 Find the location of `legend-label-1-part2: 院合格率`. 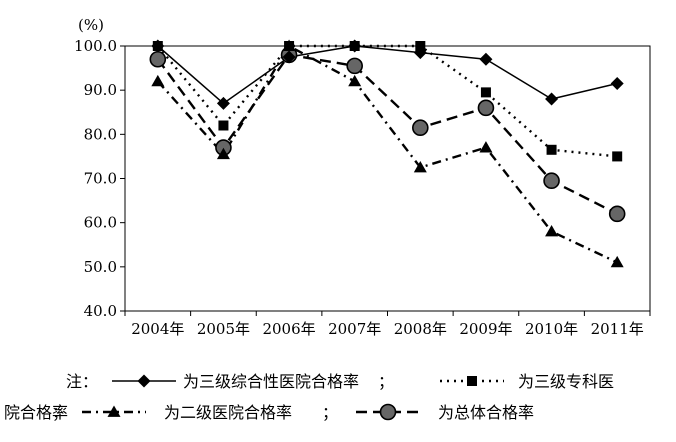

legend-label-1-part2: 院合格率 is located at coordinates (36, 412).